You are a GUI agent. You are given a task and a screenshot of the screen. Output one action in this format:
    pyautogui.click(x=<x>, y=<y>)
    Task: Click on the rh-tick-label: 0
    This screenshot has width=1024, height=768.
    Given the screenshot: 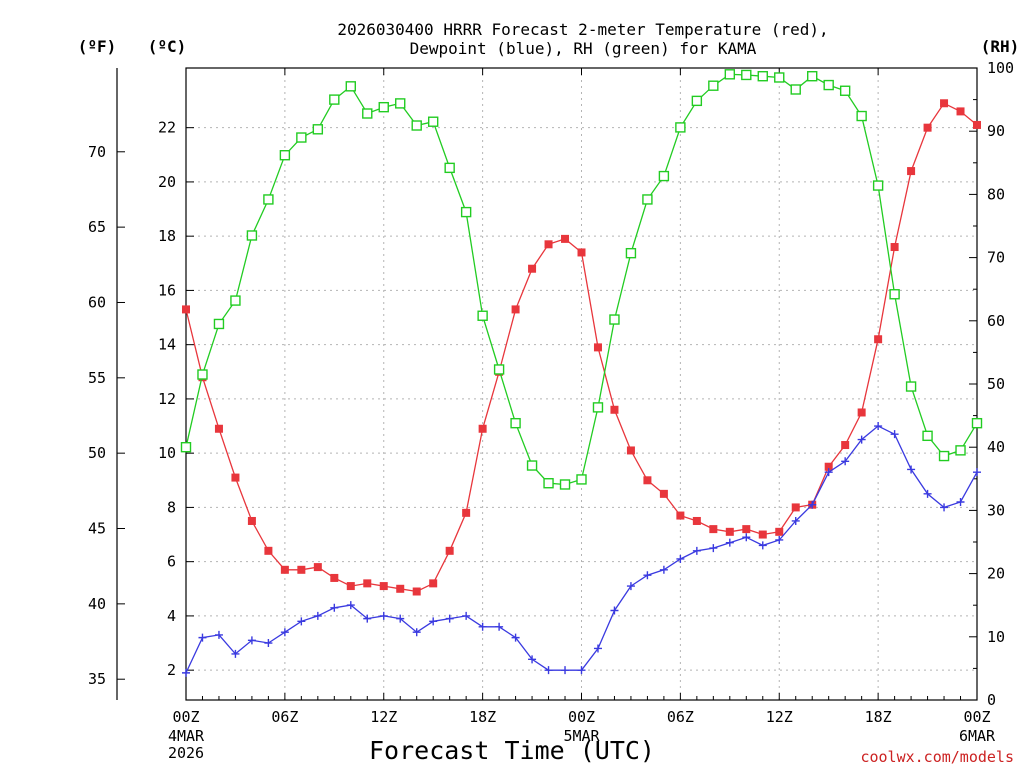 What is the action you would take?
    pyautogui.click(x=991, y=700)
    